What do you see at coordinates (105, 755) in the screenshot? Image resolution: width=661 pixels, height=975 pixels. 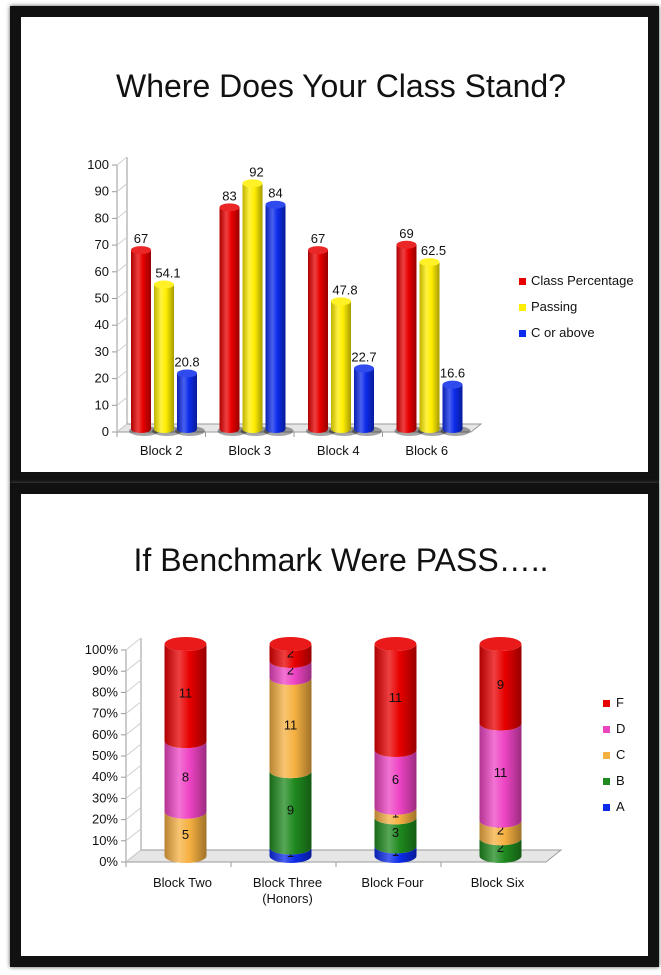 I see `y-tick-label: 50%` at bounding box center [105, 755].